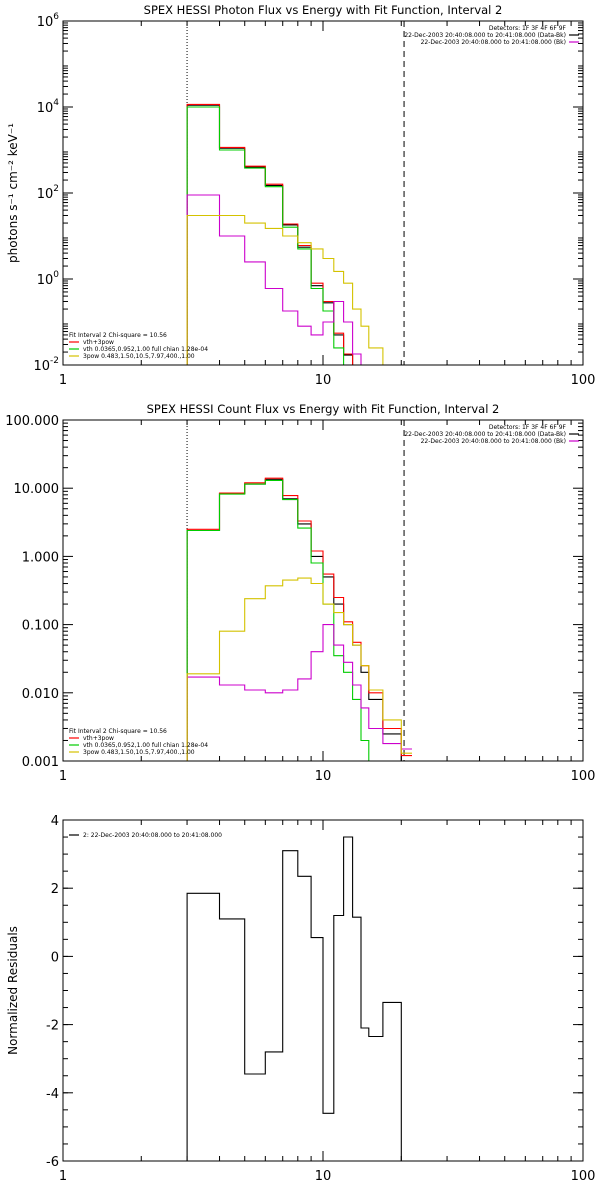  Describe the element at coordinates (55, 821) in the screenshot. I see `y-tick-label: 4` at that location.